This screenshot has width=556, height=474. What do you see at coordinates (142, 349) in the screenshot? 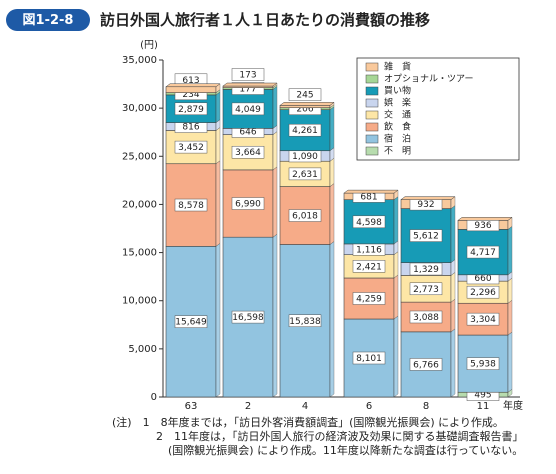
I see `y-tick-label: 5,000` at bounding box center [142, 349].